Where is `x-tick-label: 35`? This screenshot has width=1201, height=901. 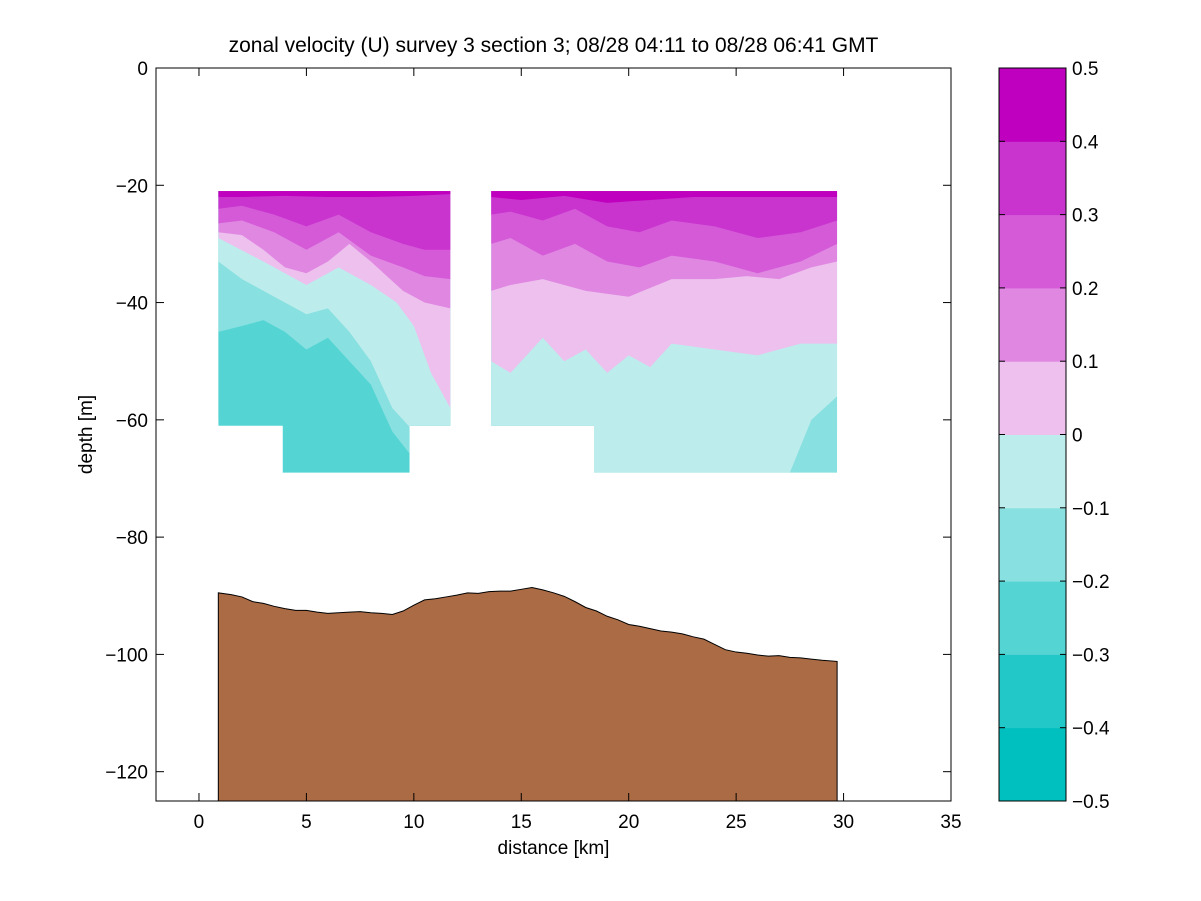 x-tick-label: 35 is located at coordinates (950, 822).